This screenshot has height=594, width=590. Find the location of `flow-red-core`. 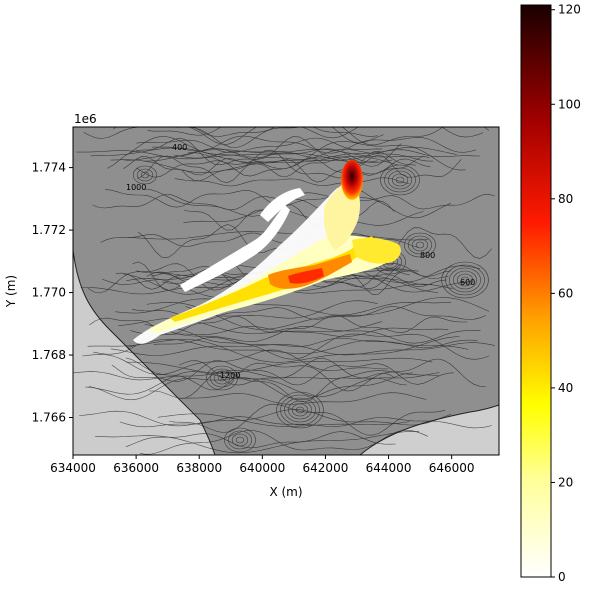

flow-red-core is located at coordinates (306, 276).